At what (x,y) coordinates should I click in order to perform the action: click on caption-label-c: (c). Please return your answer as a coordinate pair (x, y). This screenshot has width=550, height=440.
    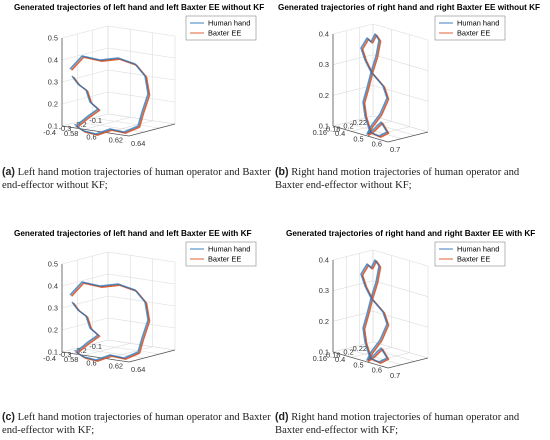
    Looking at the image, I should click on (8, 417).